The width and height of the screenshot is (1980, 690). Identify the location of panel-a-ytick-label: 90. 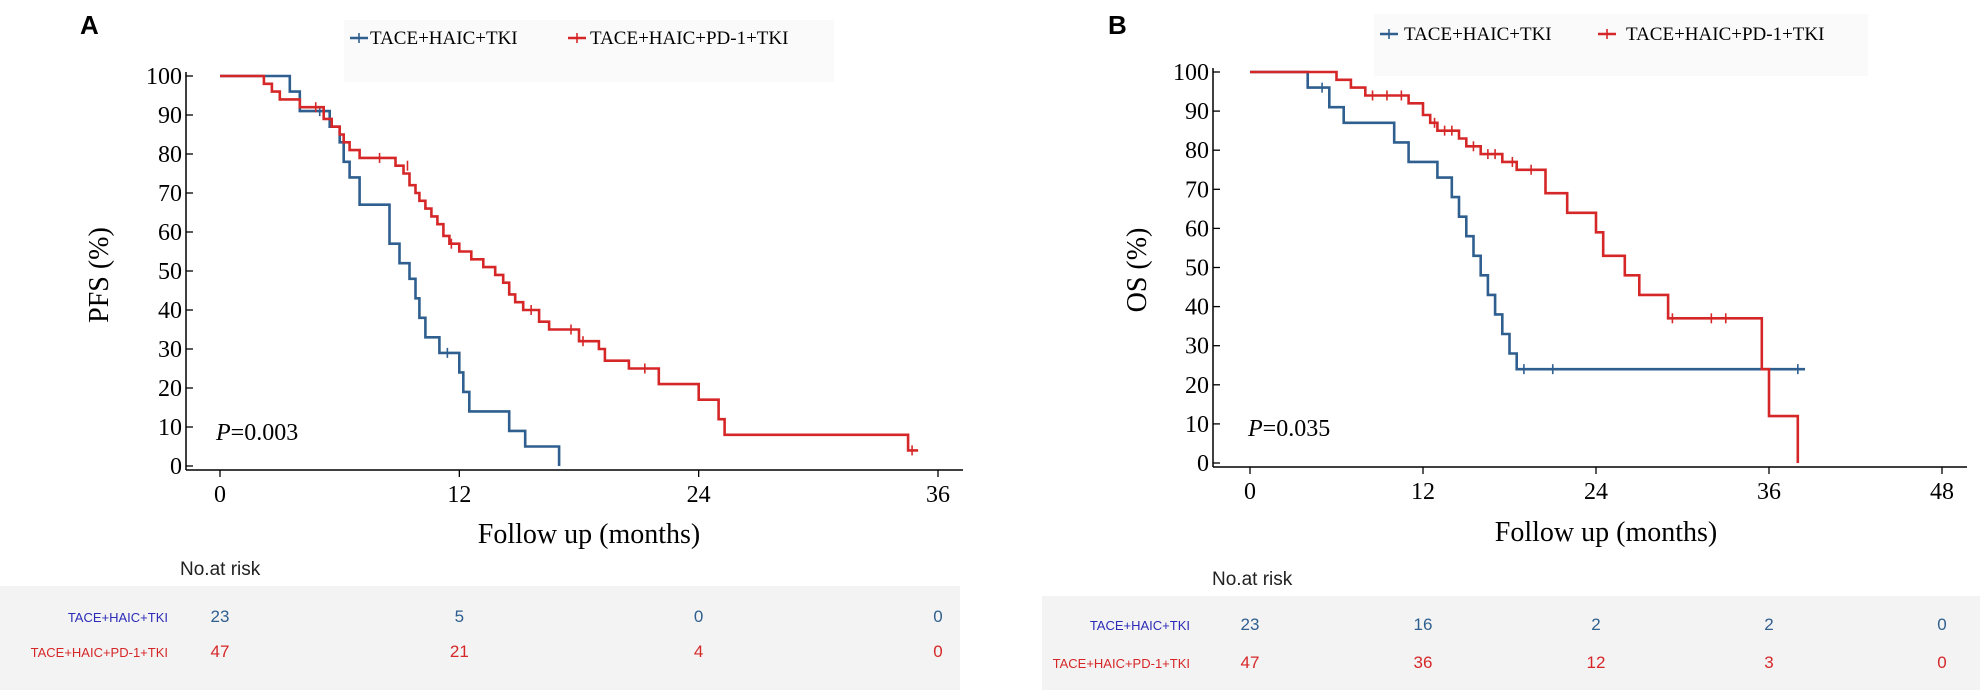
(170, 116).